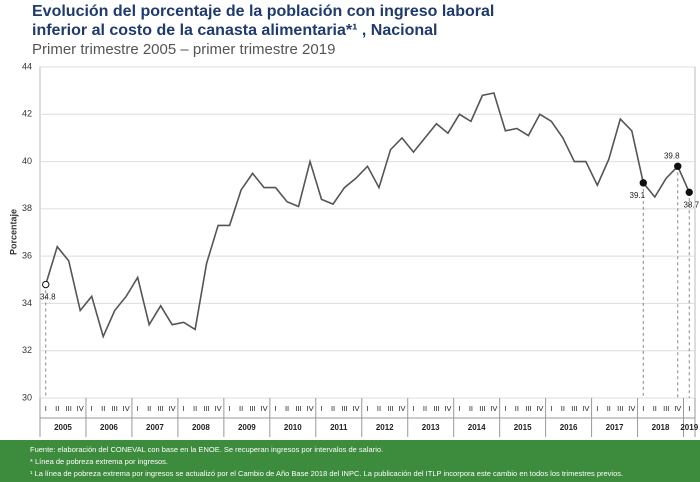  Describe the element at coordinates (691, 204) in the screenshot. I see `data-label: 38.7` at that location.